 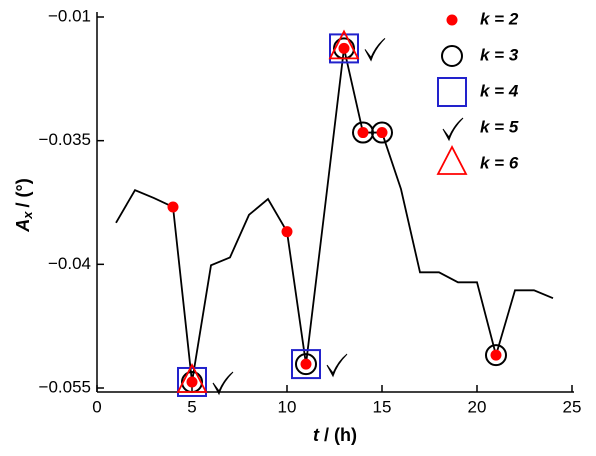 What do you see at coordinates (23, 226) in the screenshot?
I see `y-label-var: A` at bounding box center [23, 226].